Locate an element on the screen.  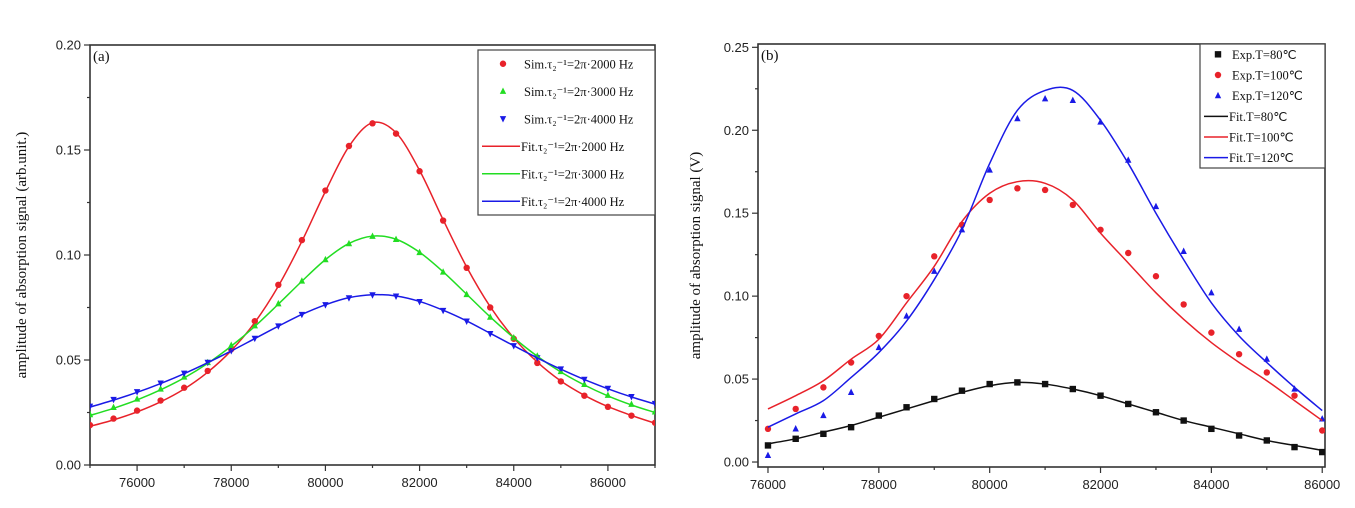
legend-label: Exp.T=80℃ is located at coordinates (1264, 55).